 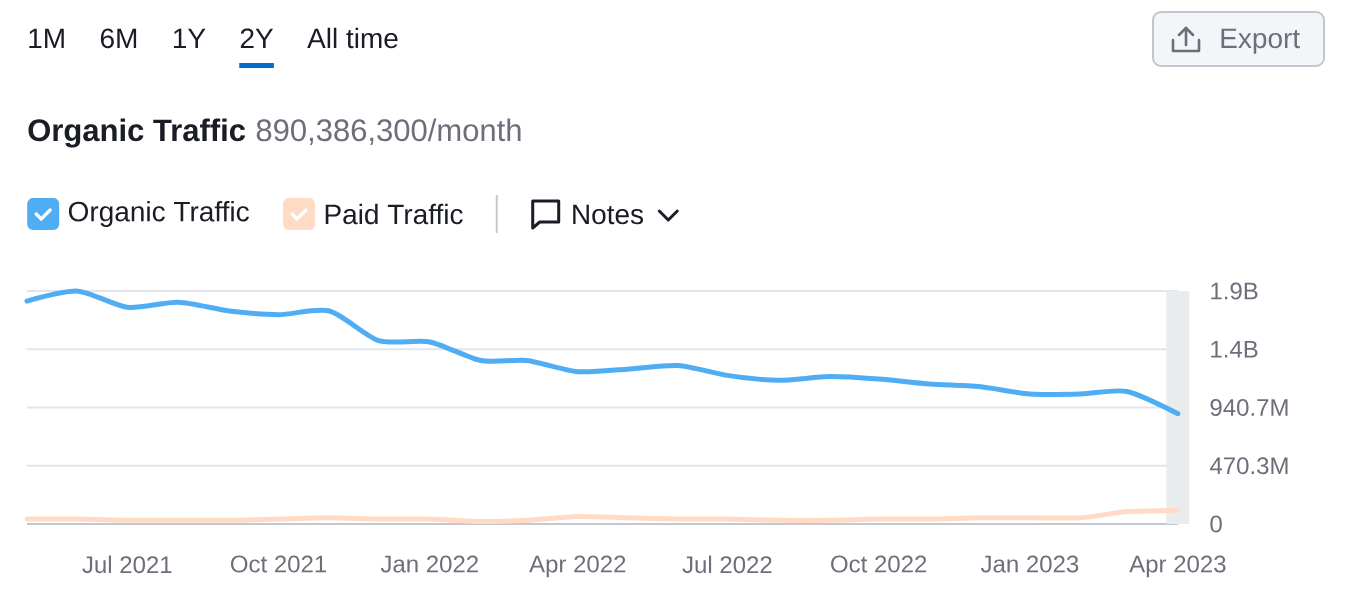 I want to click on x-tick-label: Apr 2023, so click(x=1177, y=566).